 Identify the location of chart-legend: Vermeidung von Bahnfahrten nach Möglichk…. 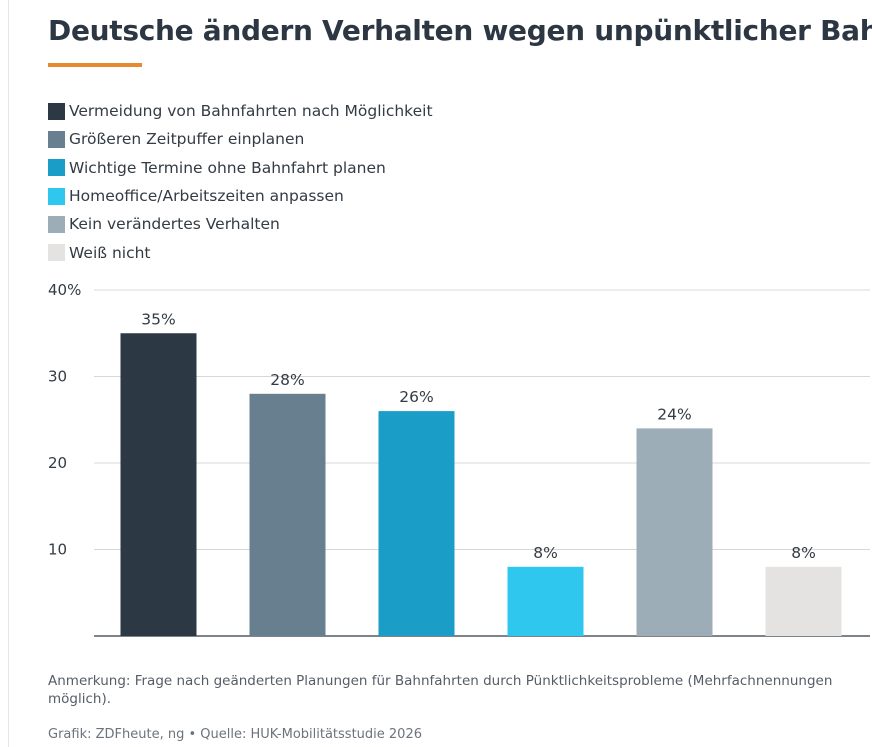
(240, 182).